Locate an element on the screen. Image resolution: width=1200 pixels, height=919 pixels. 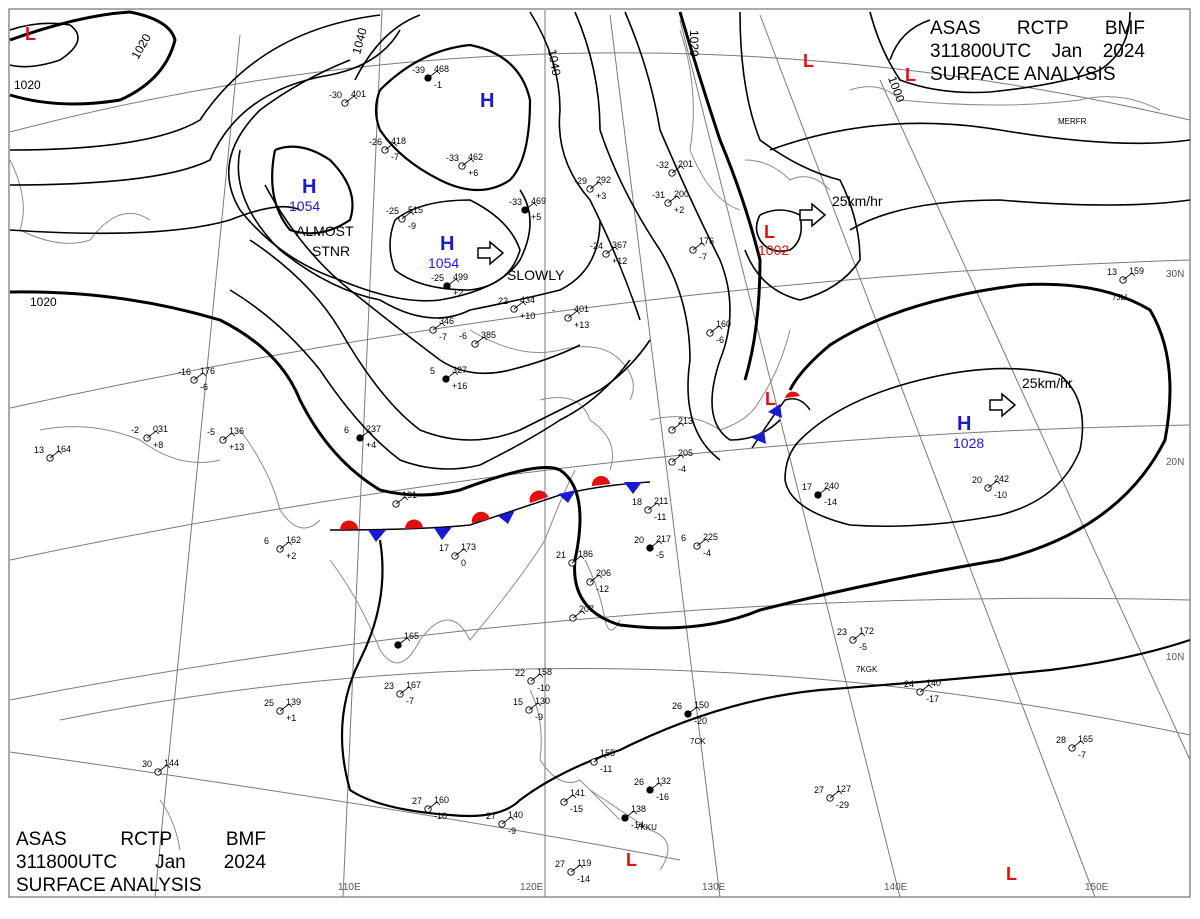
station-plot: 20 242 -10 is located at coordinates (990, 487).